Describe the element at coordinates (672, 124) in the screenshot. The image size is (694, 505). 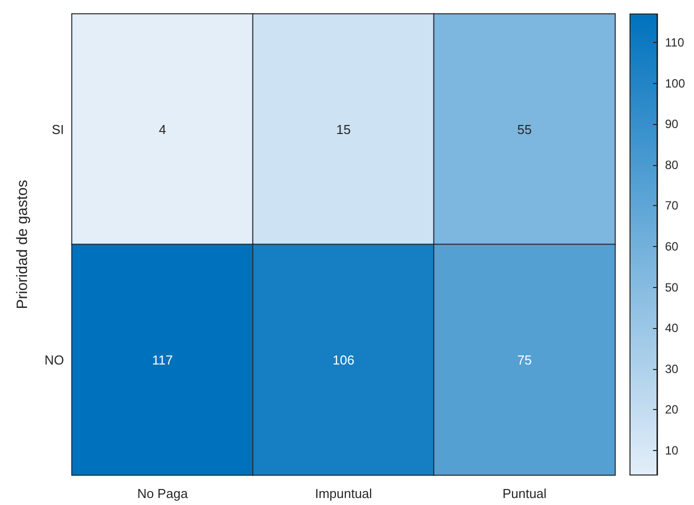
I see `color-bar-label: 90` at that location.